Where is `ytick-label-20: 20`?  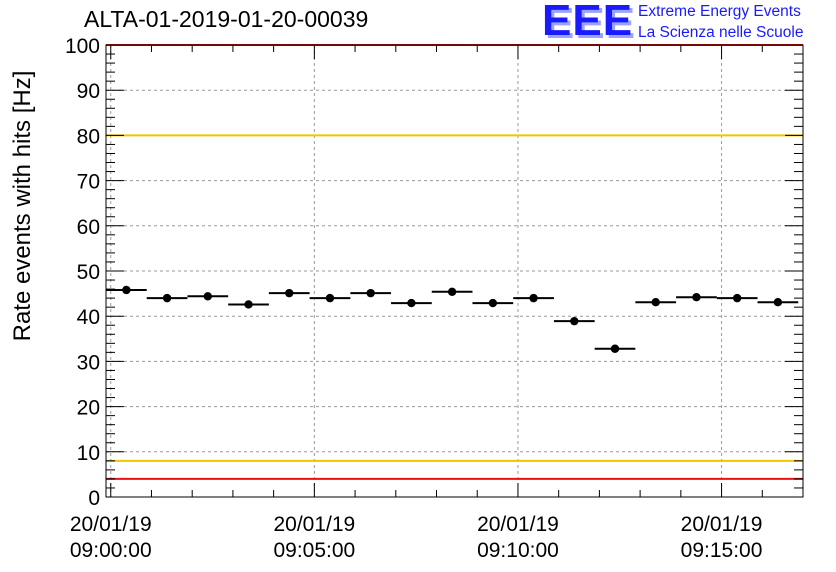
ytick-label-20: 20 is located at coordinates (88, 408).